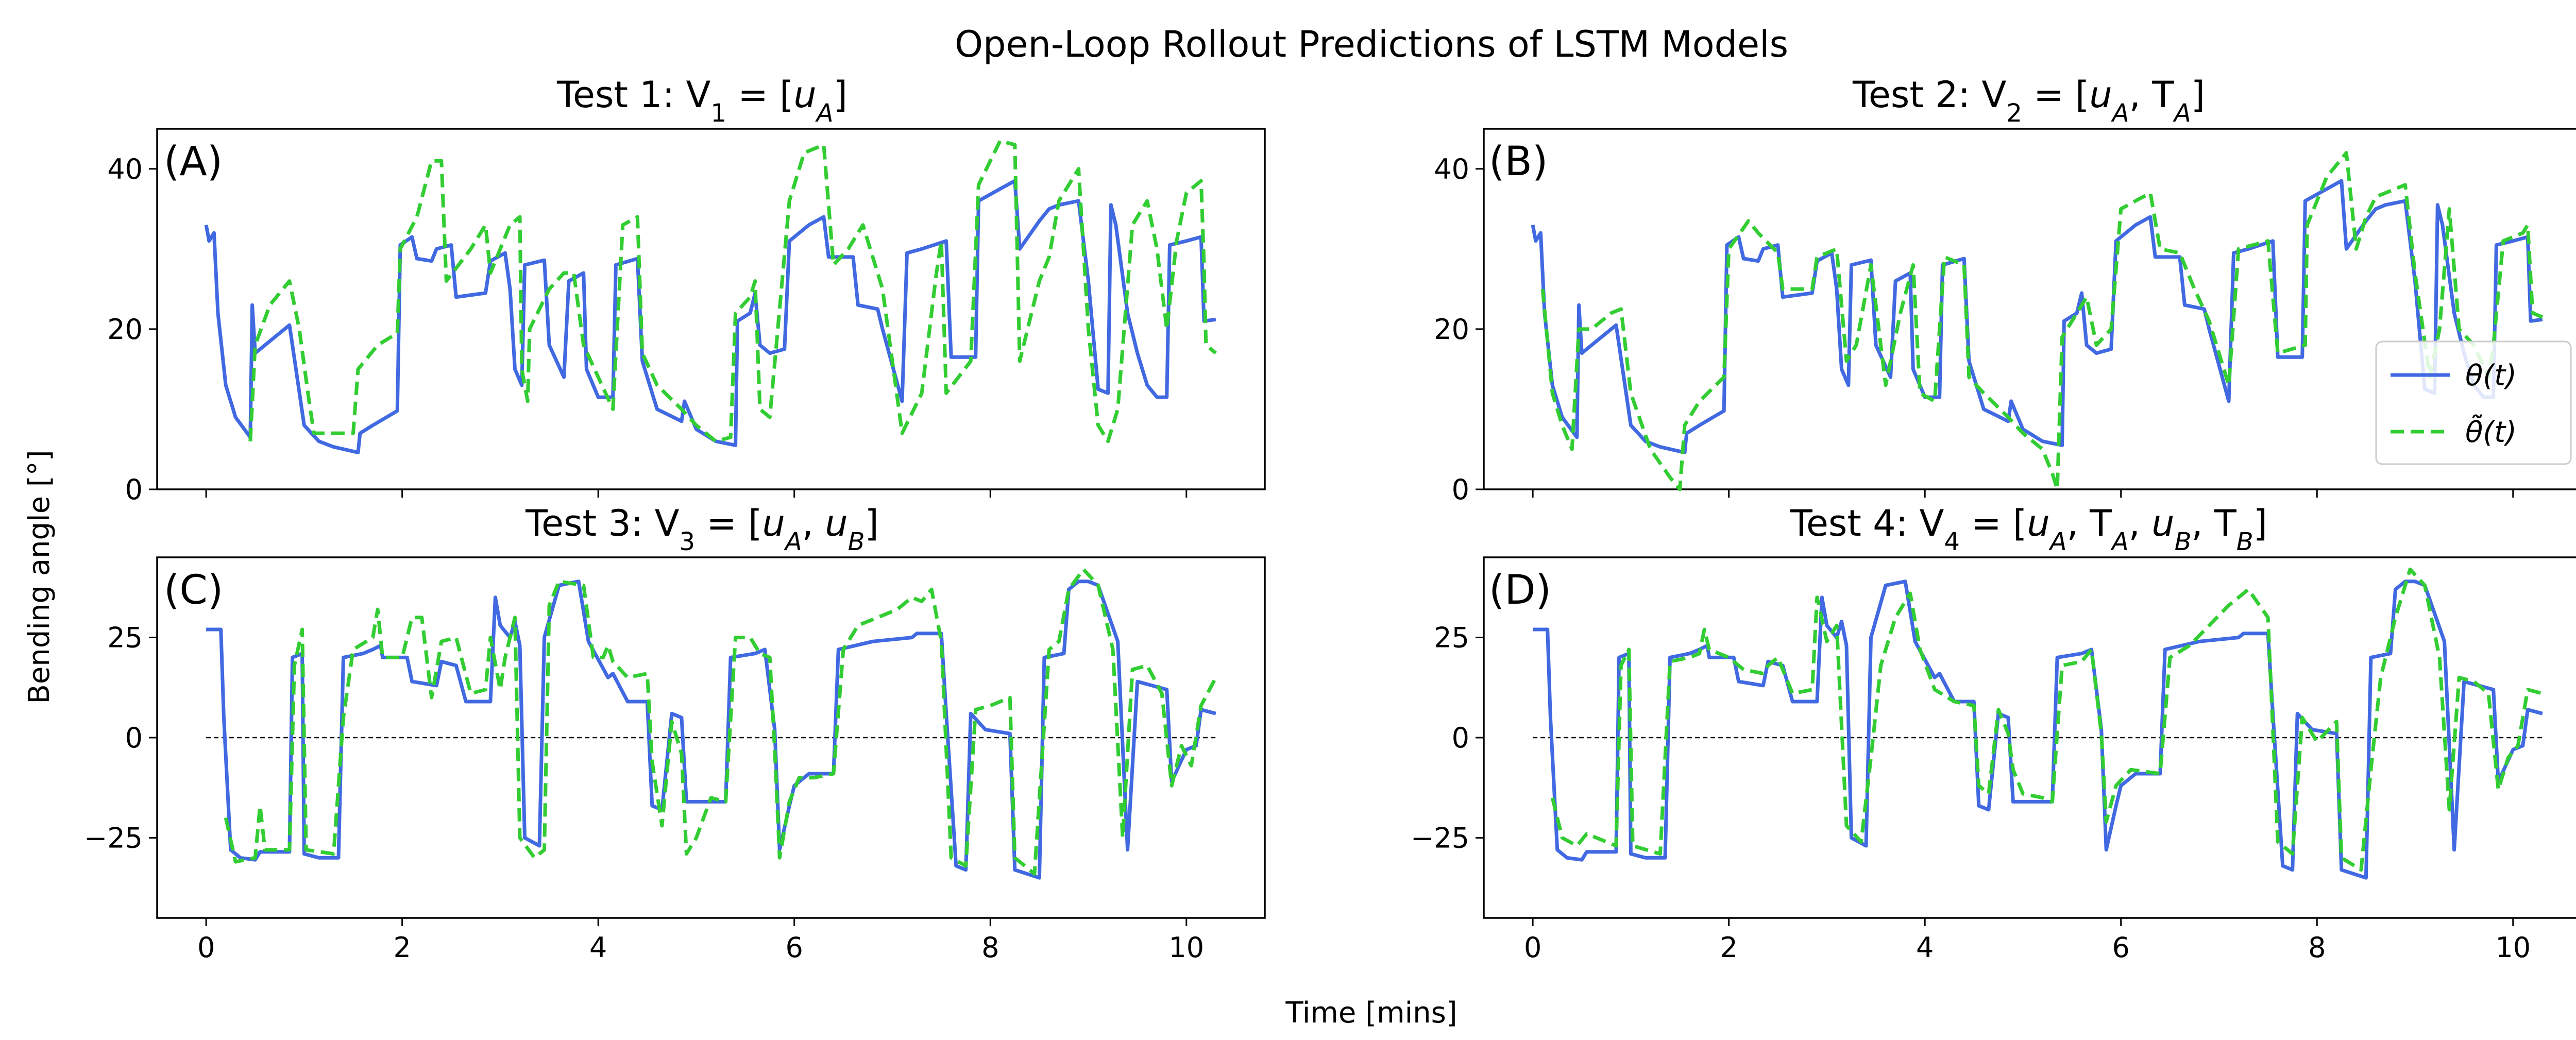 The image size is (2576, 1040). I want to click on panel-c-title-sub-b: B, so click(856, 541).